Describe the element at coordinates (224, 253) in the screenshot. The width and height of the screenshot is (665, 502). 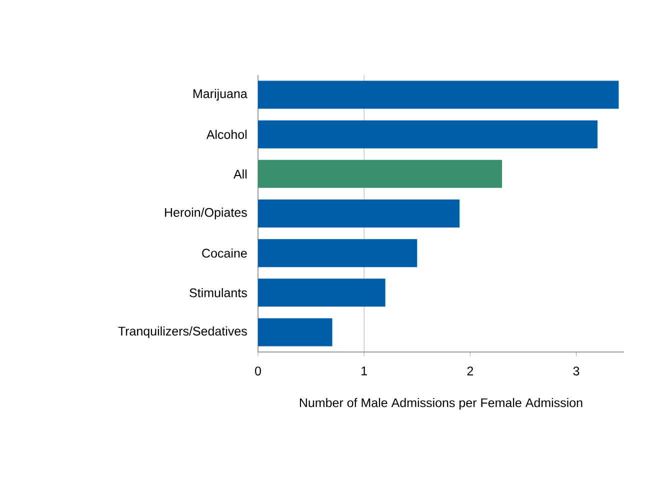
I see `y-tick-label: Cocaine` at that location.